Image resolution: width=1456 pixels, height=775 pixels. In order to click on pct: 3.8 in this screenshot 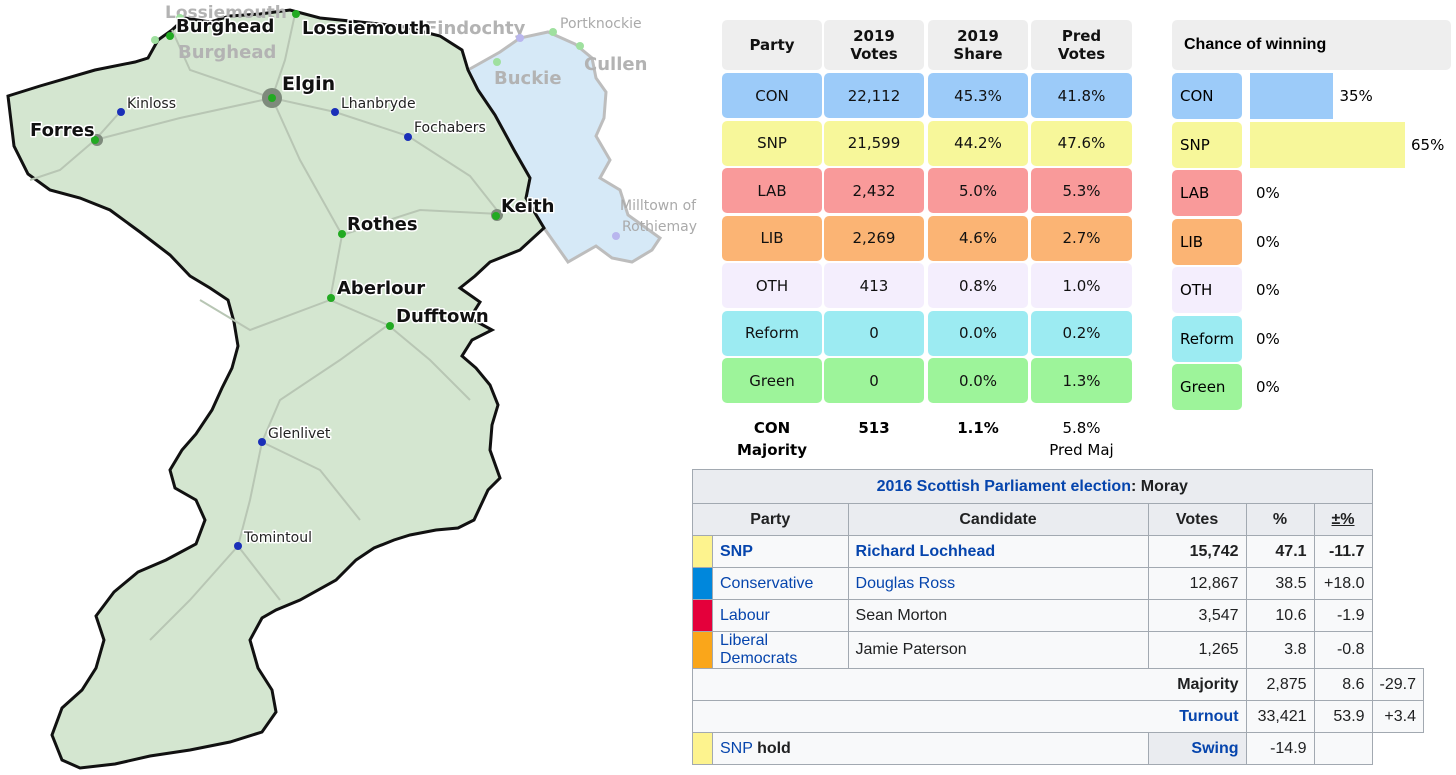, I will do `click(1280, 650)`.